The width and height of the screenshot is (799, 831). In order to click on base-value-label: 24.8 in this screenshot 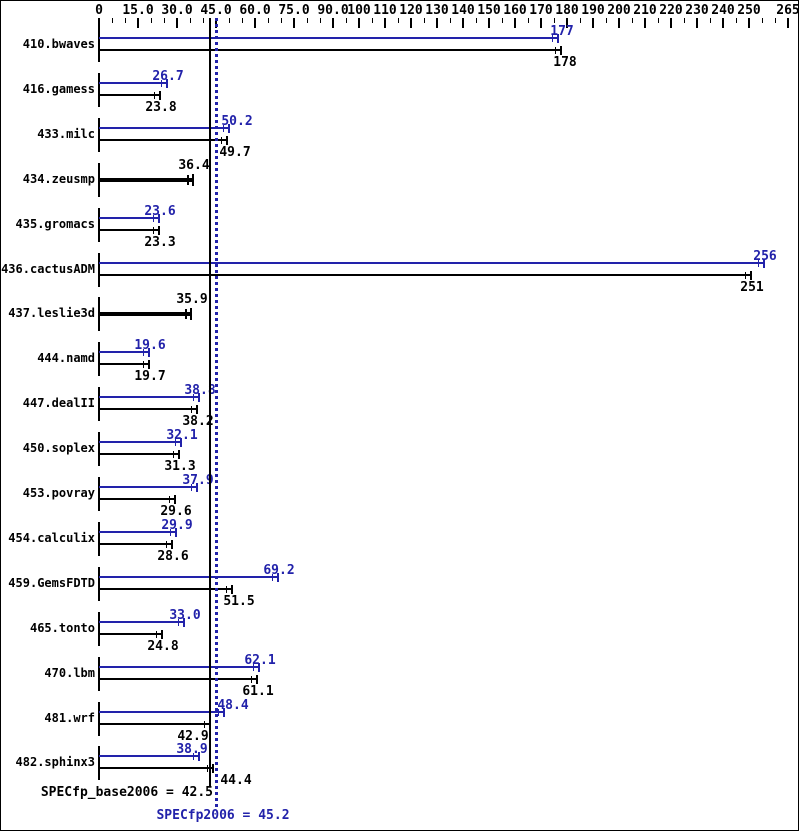, I will do `click(163, 646)`.